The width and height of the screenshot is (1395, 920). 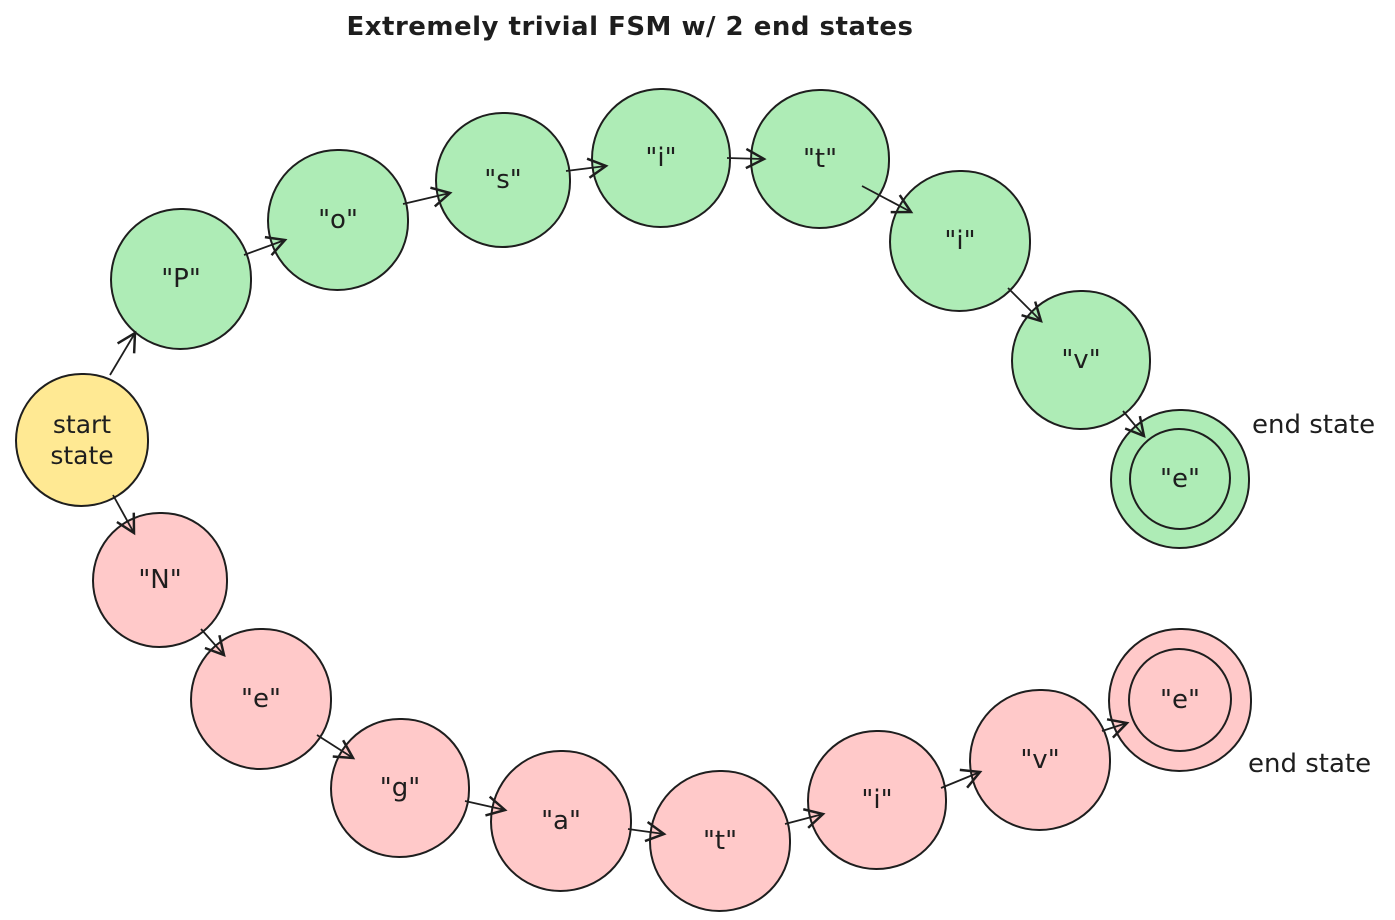 I want to click on state-node-a: "a", so click(x=561, y=821).